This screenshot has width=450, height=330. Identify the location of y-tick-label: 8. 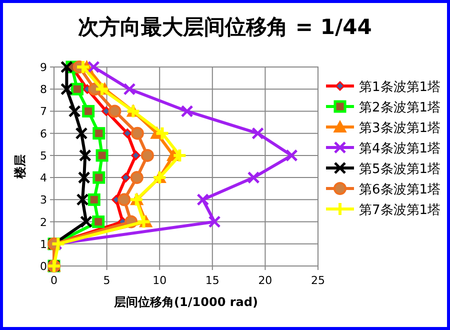
(43, 89).